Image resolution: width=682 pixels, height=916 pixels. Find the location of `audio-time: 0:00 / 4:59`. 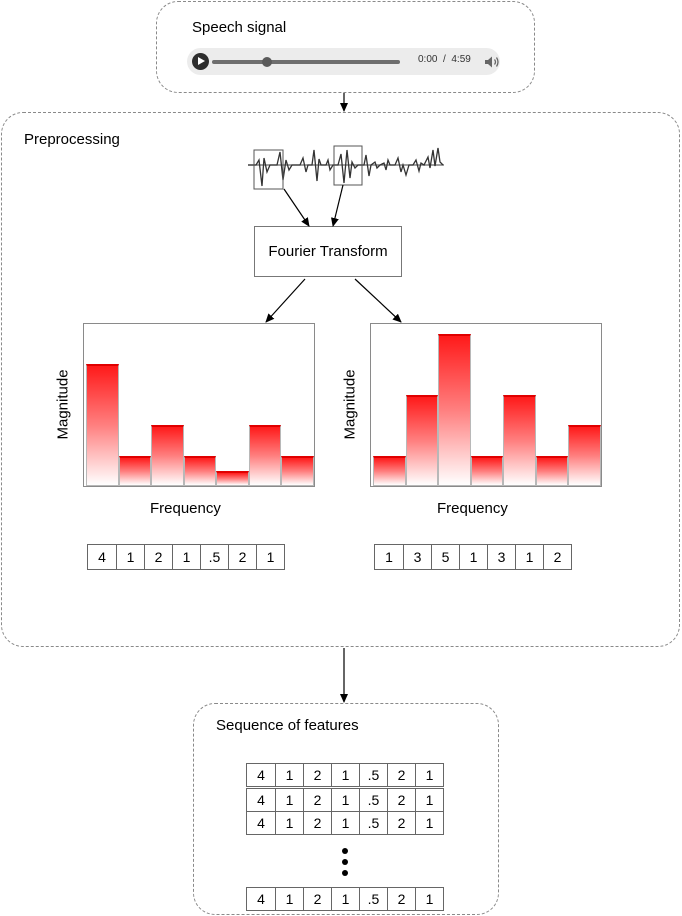

audio-time: 0:00 / 4:59 is located at coordinates (444, 59).